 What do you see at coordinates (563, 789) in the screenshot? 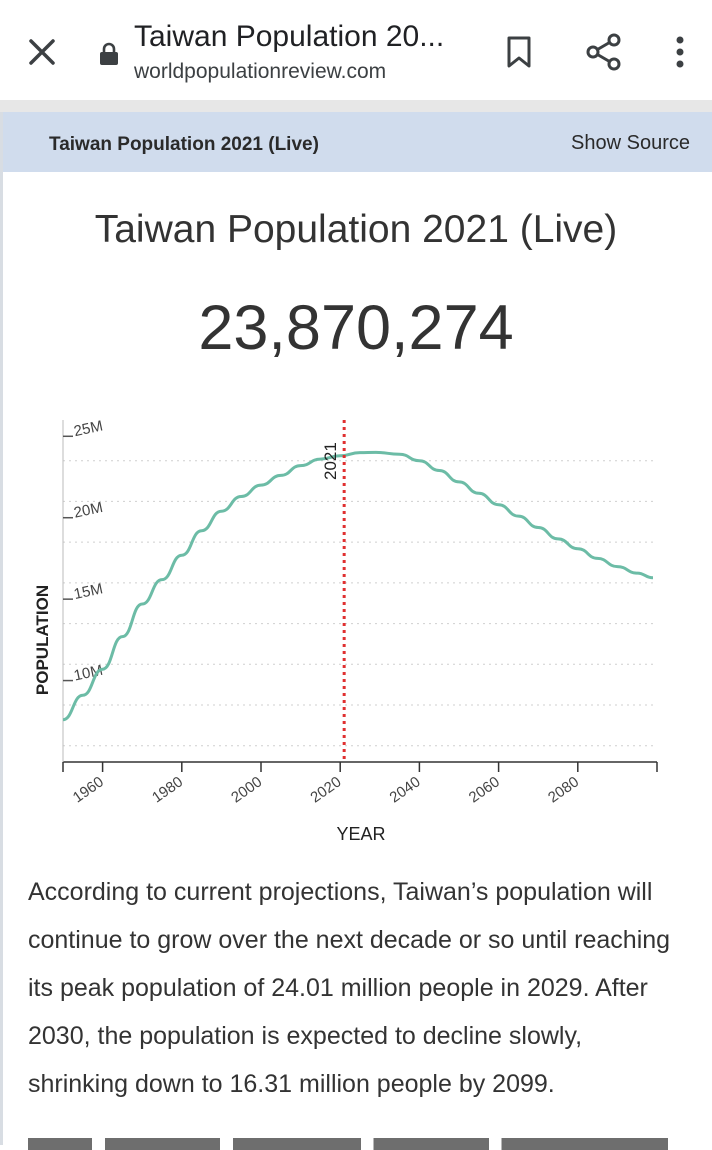
I see `x-tick-label: 2080` at bounding box center [563, 789].